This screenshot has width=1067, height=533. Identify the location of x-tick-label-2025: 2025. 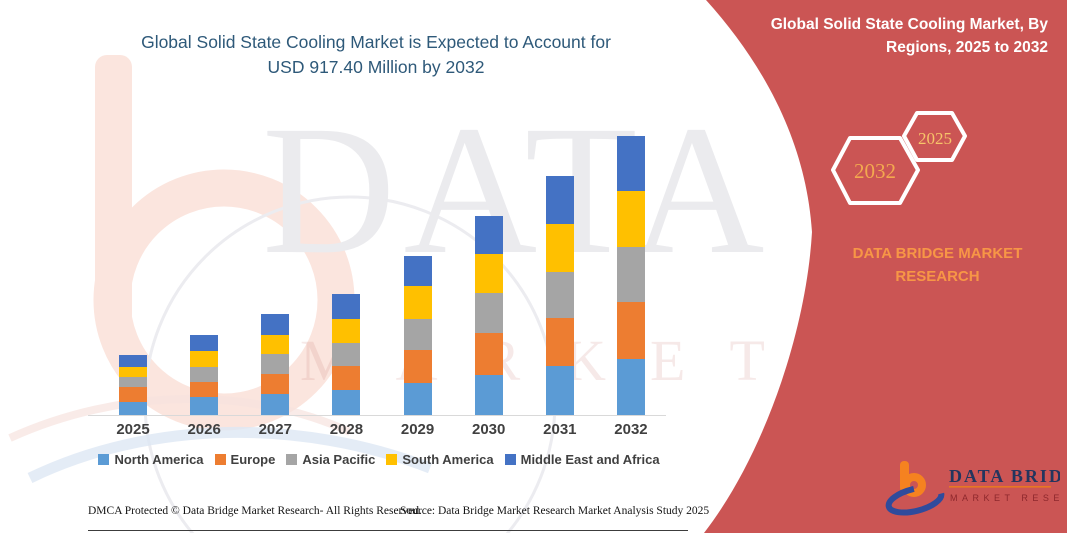
(133, 429).